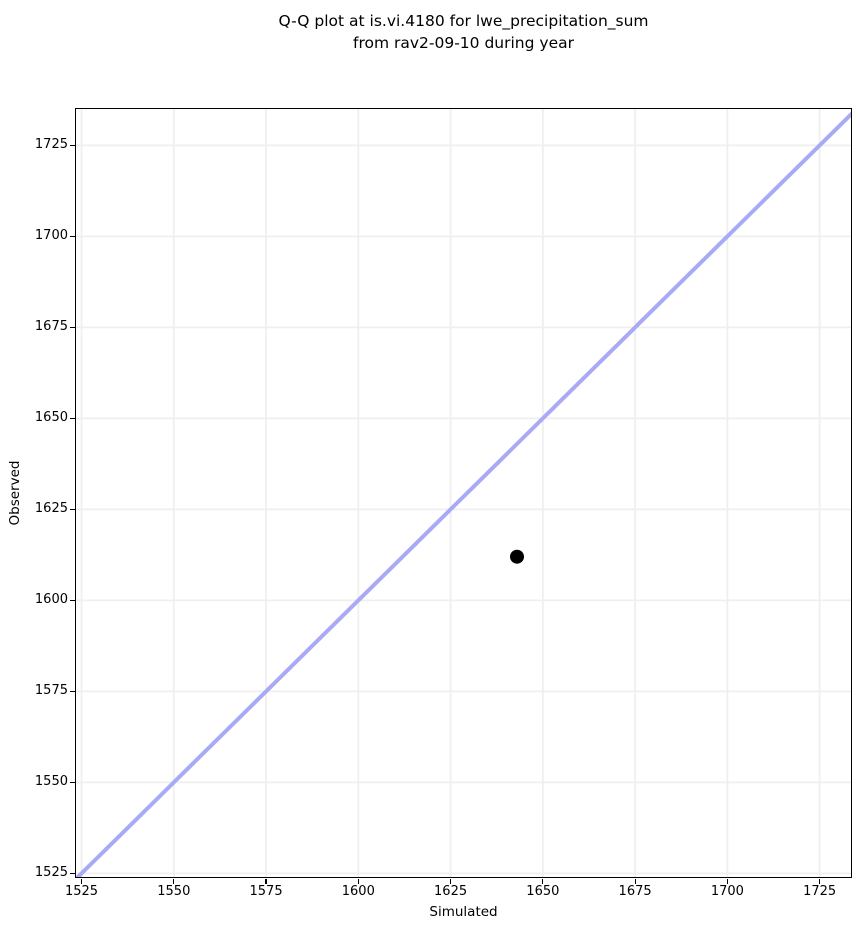 The width and height of the screenshot is (860, 934). What do you see at coordinates (266, 891) in the screenshot?
I see `x-tick-label: 1575` at bounding box center [266, 891].